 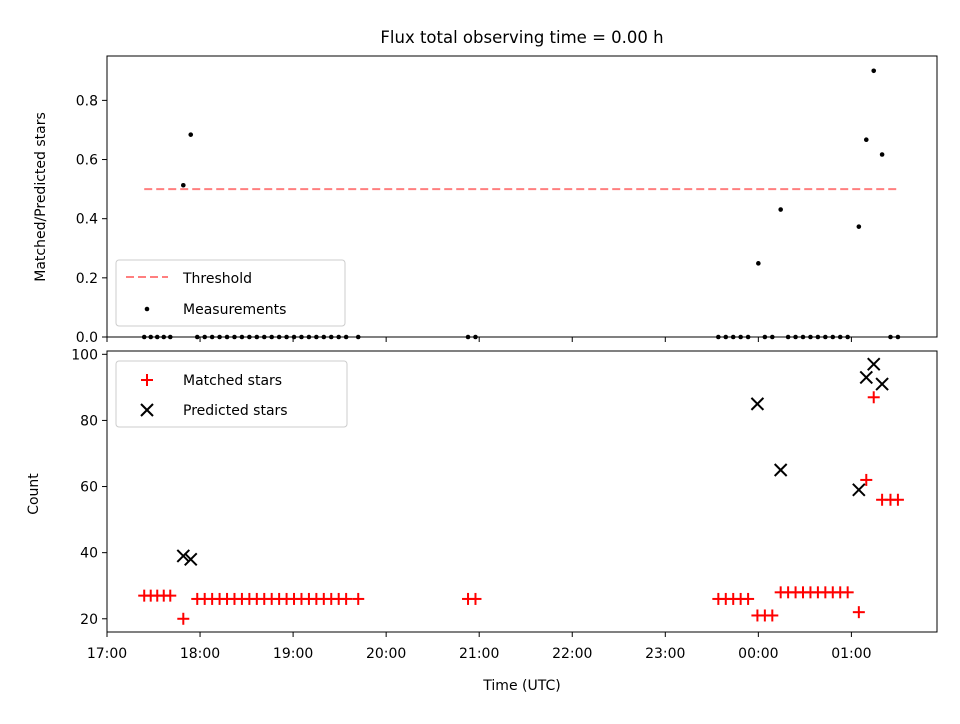 What do you see at coordinates (89, 421) in the screenshot?
I see `bottom-y-tick-label: 80` at bounding box center [89, 421].